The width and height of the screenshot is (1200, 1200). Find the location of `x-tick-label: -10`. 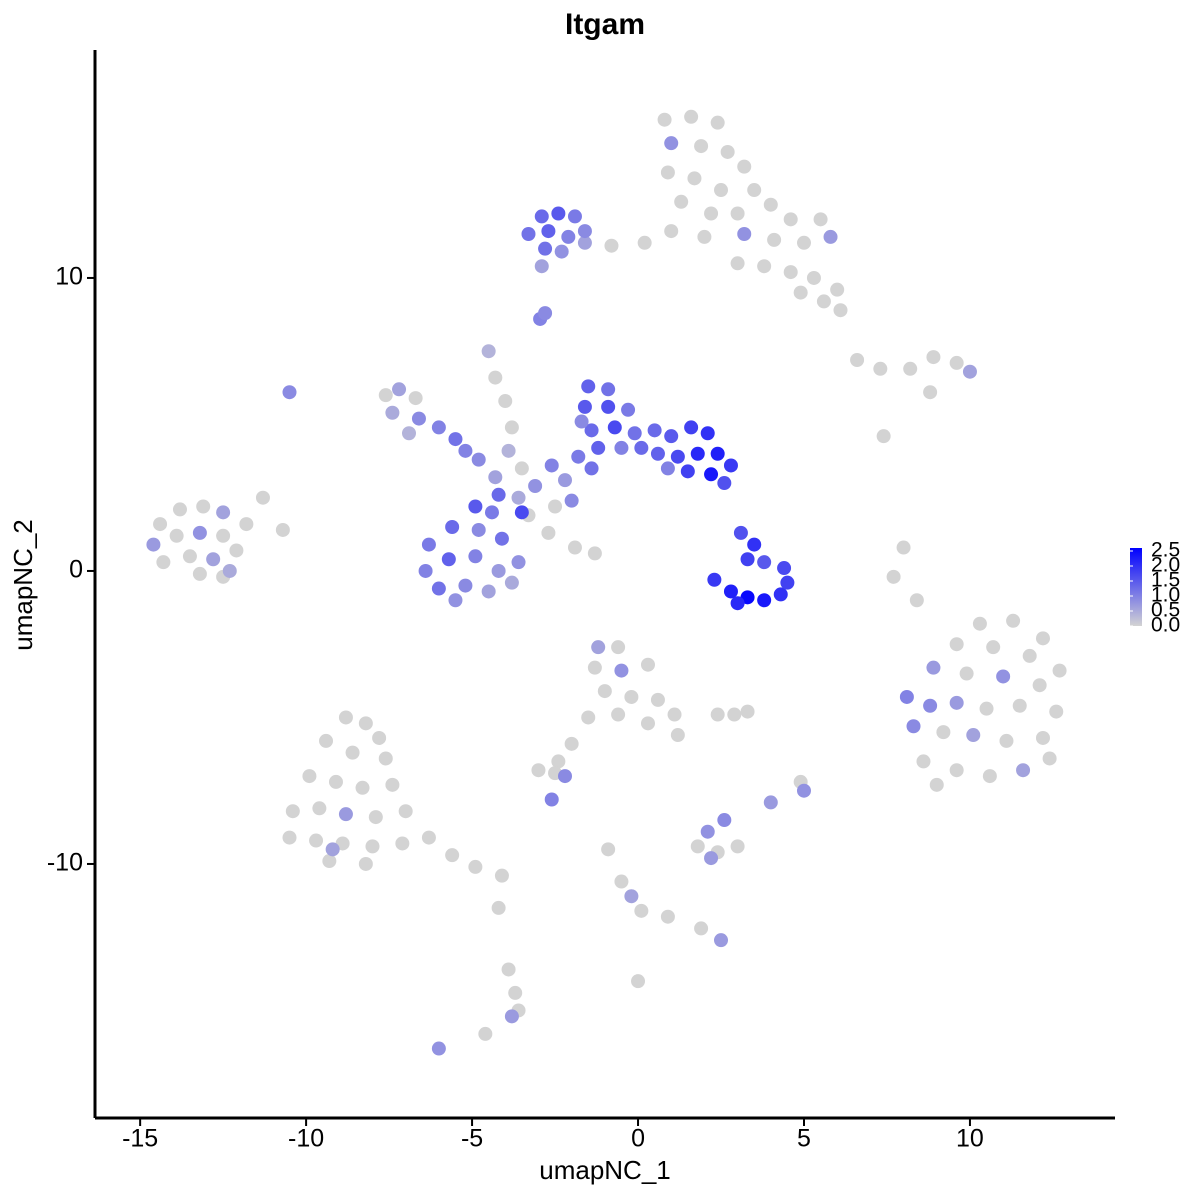

x-tick-label: -10 is located at coordinates (306, 1139).